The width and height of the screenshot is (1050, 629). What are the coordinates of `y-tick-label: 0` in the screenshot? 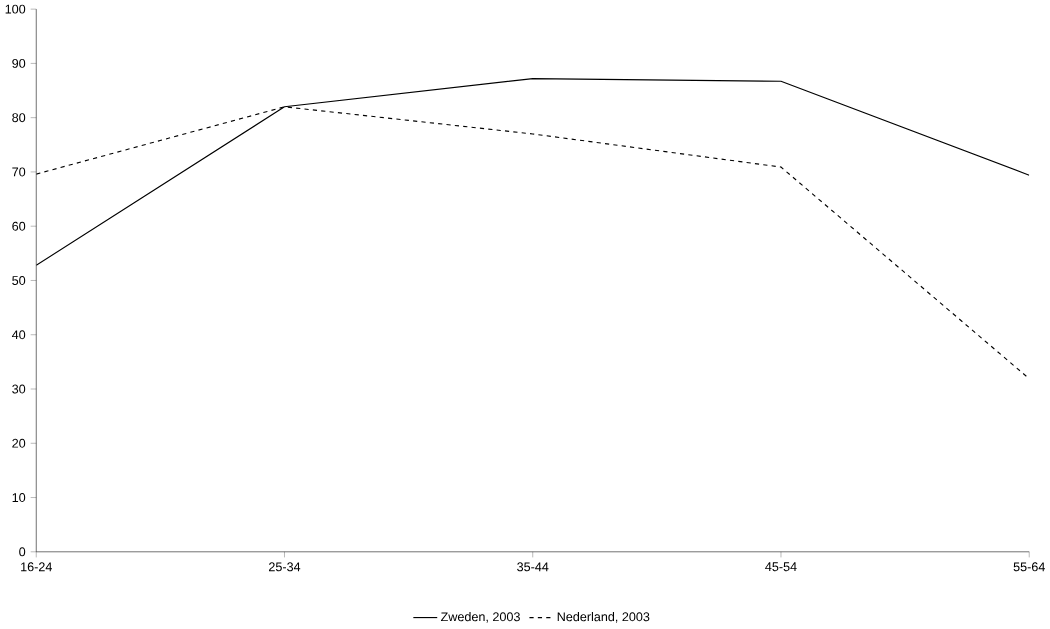 It's located at (22, 552).